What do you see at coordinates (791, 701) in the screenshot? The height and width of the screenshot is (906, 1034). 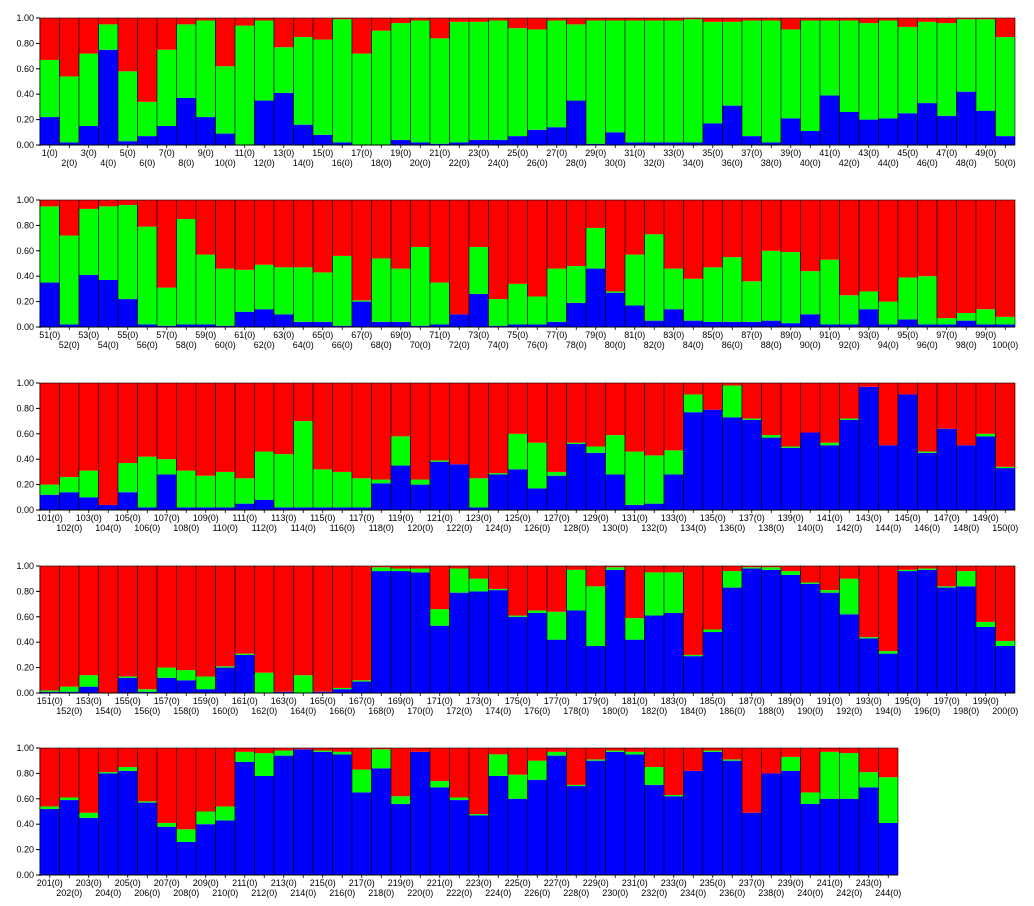 I see `x-tick-label: 189(0)` at bounding box center [791, 701].